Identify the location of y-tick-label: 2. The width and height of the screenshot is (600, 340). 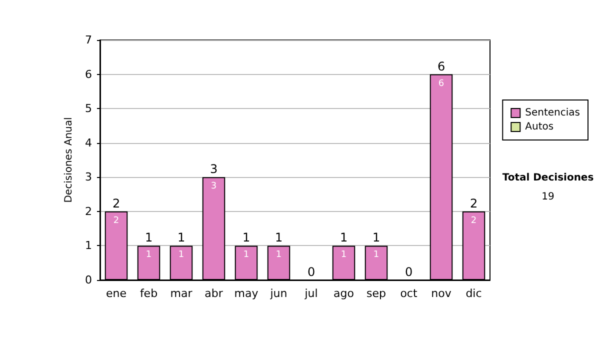
(88, 211).